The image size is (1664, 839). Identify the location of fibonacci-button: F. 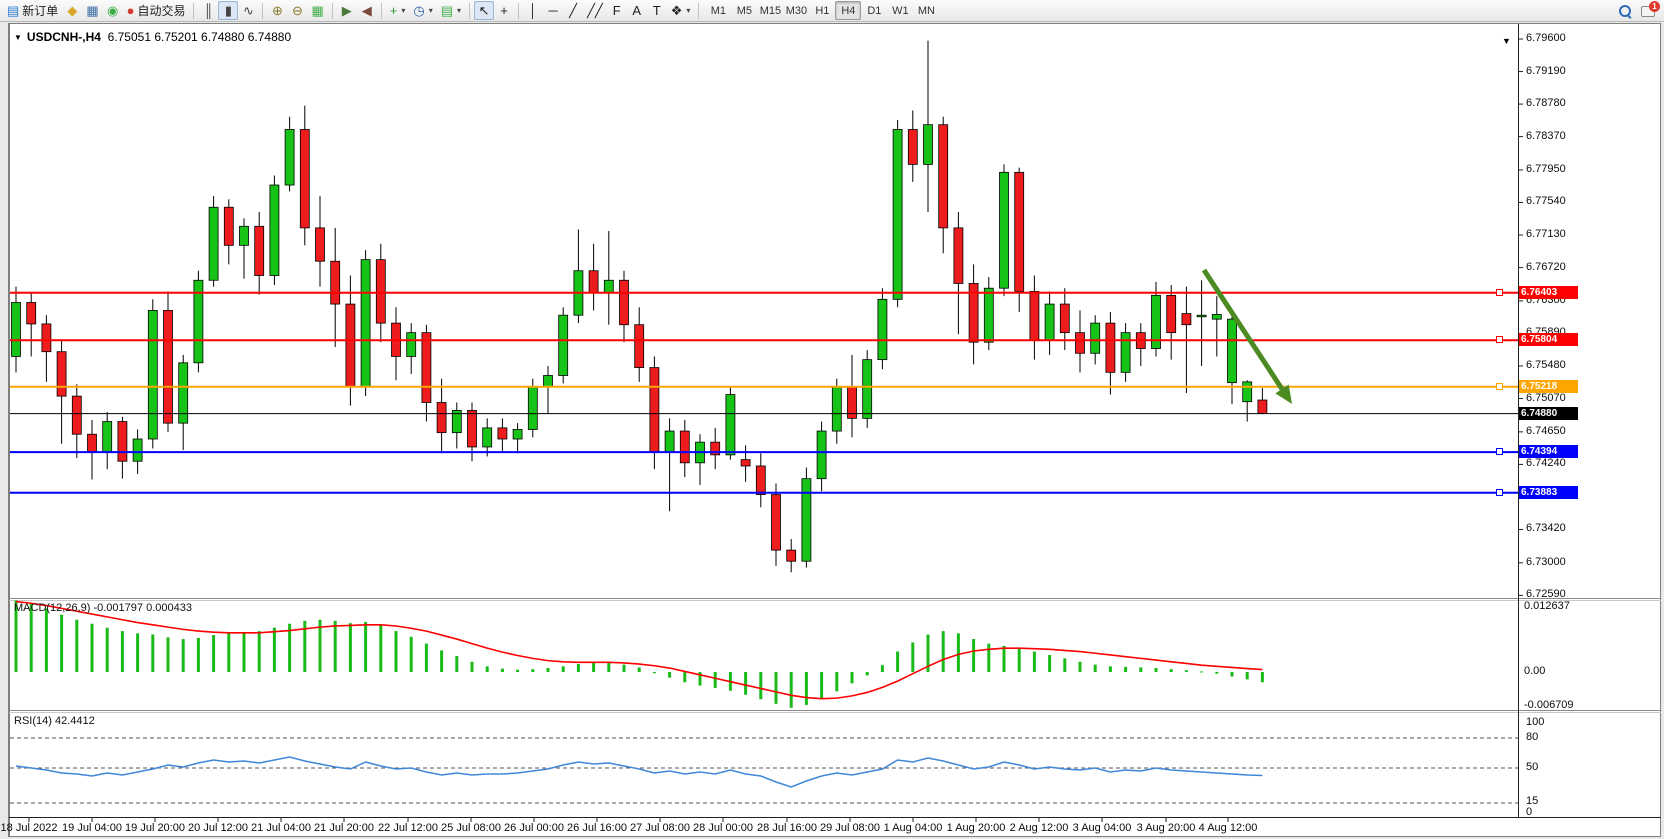
(617, 10).